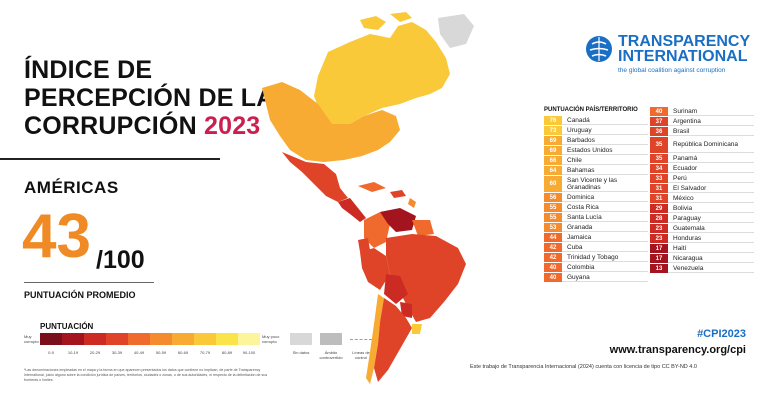 This screenshot has height=400, width=768. Describe the element at coordinates (605, 120) in the screenshot. I see `country-cell: Canadá` at that location.